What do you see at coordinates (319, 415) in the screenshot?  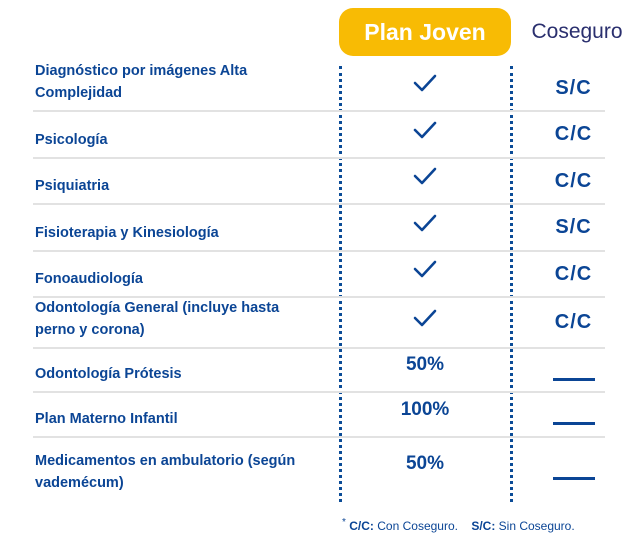 I see `table-row: Plan Materno Infantil 100%` at bounding box center [319, 415].